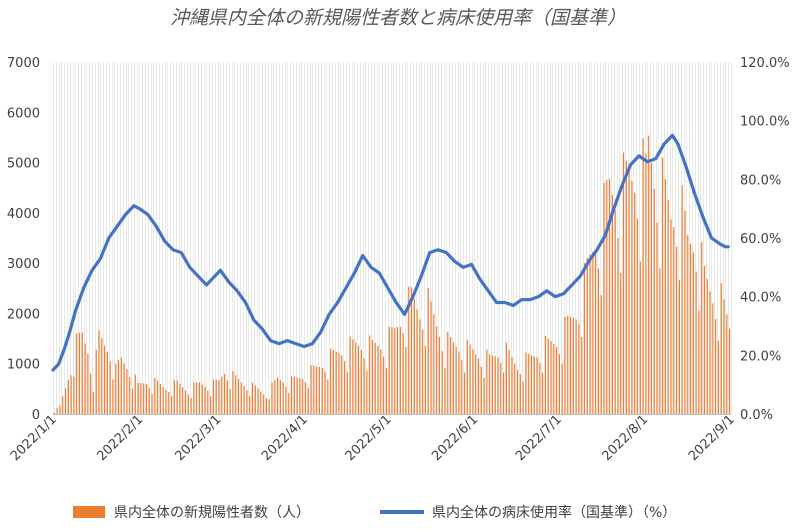 Image resolution: width=797 pixels, height=531 pixels. What do you see at coordinates (23, 314) in the screenshot?
I see `y-left-tick-label: 2000` at bounding box center [23, 314].